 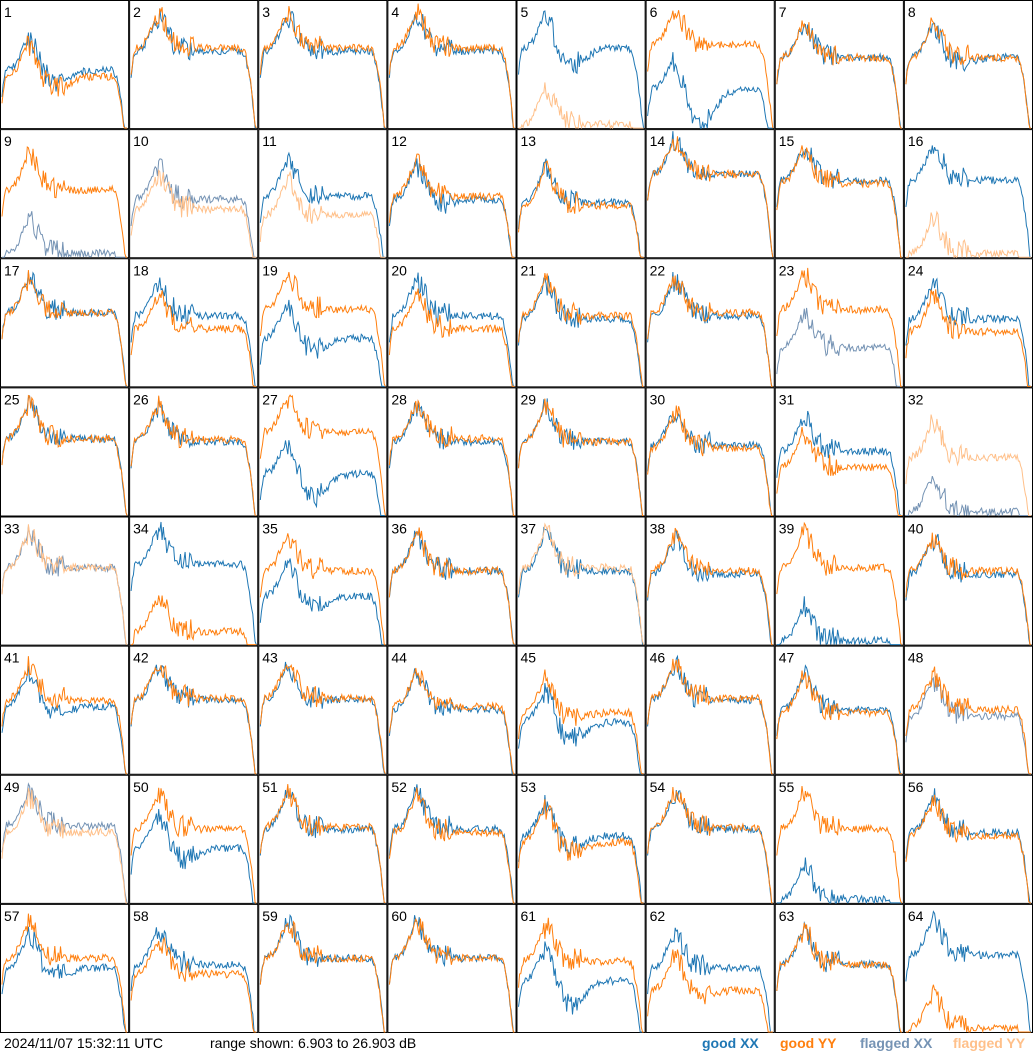 I want to click on panel-35: 35, so click(x=323, y=581).